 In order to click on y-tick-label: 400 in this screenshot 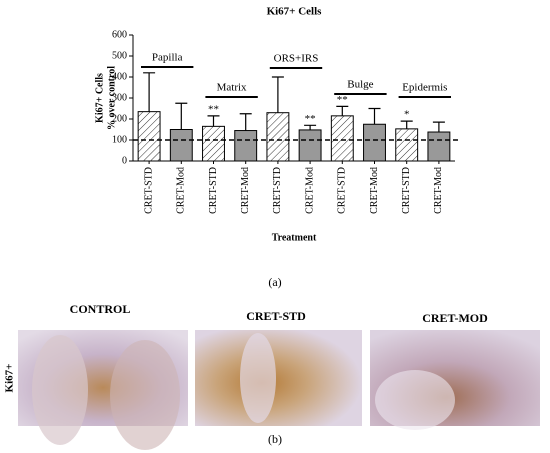, I will do `click(119, 76)`.